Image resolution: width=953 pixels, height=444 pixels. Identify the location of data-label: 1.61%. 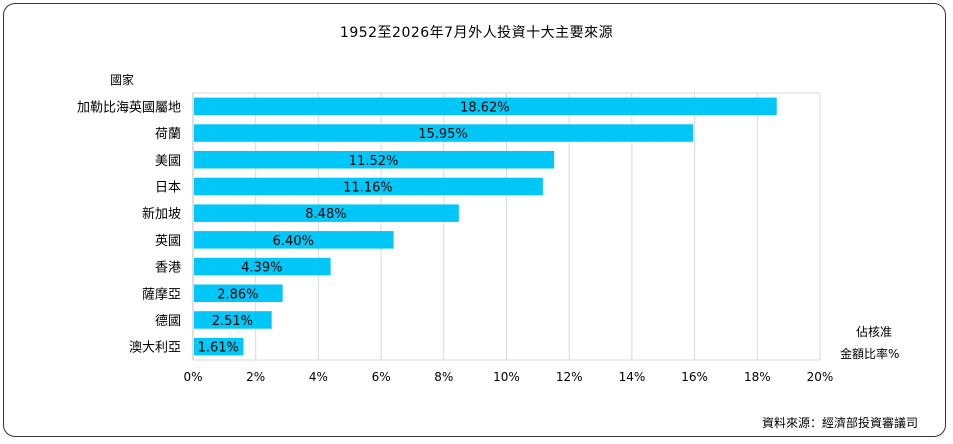
(218, 348).